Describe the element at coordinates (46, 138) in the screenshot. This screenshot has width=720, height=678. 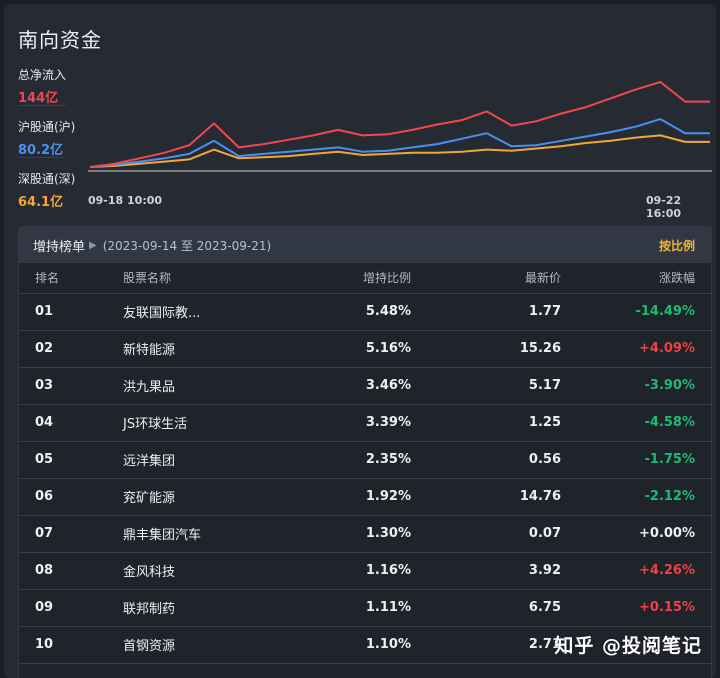
I see `legend-sh: 沪股通(沪) 80.2亿` at that location.